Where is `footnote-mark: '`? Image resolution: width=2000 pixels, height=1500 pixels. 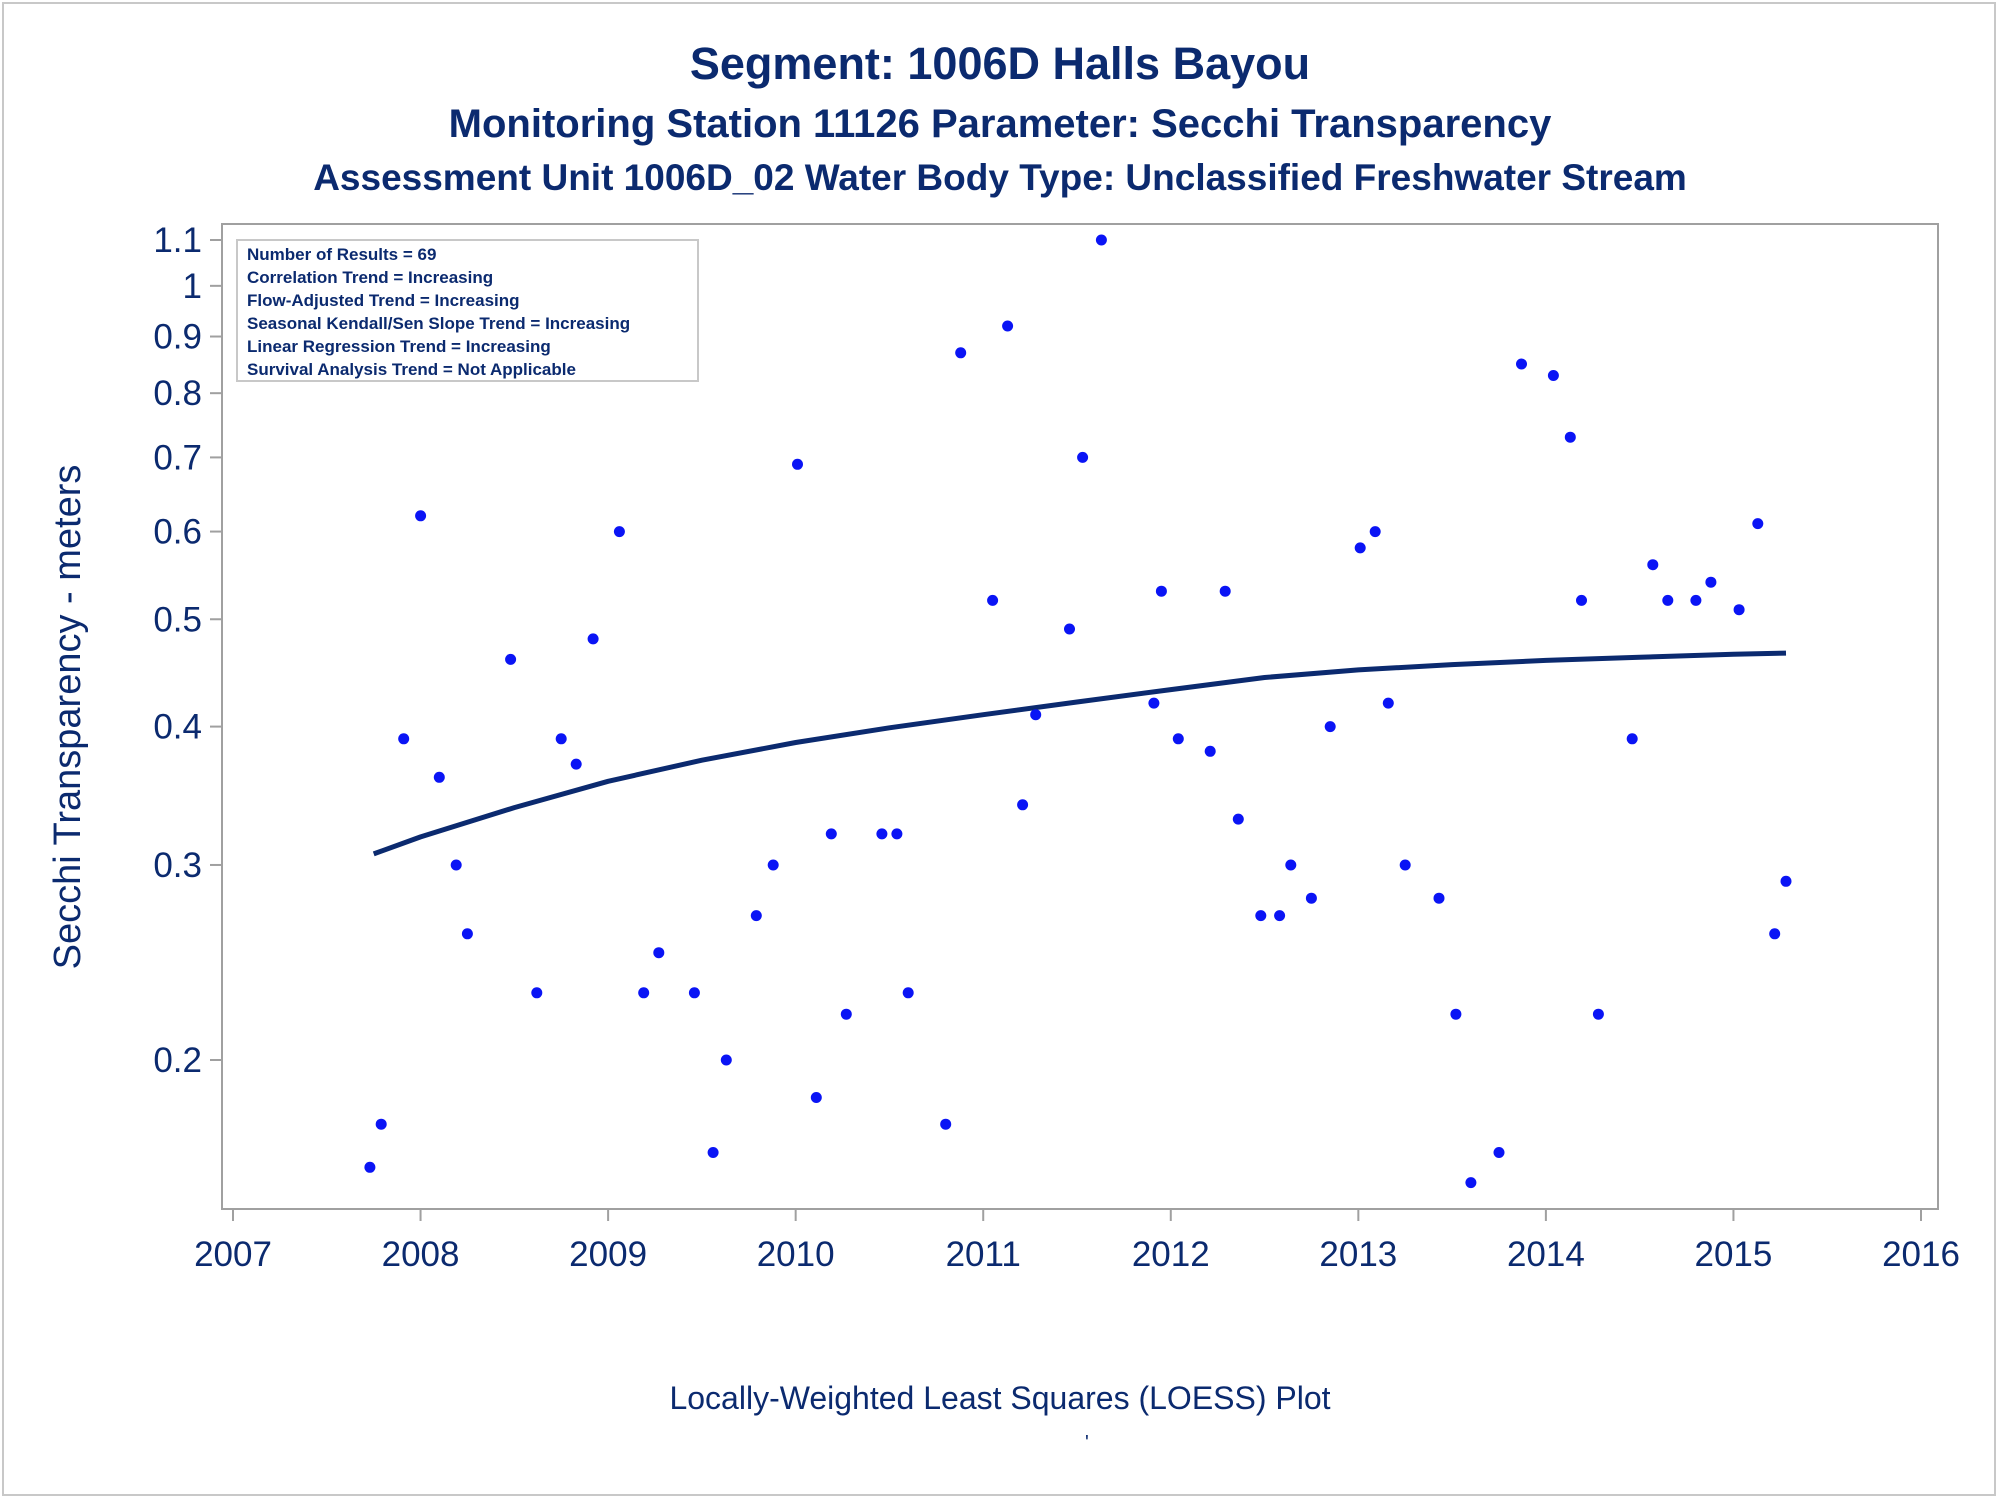 footnote-mark: ' is located at coordinates (1087, 1443).